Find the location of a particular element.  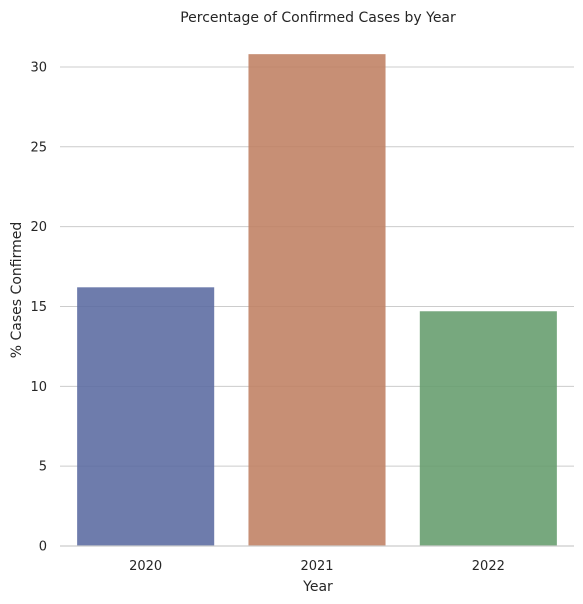

bar-2020 is located at coordinates (146, 416).